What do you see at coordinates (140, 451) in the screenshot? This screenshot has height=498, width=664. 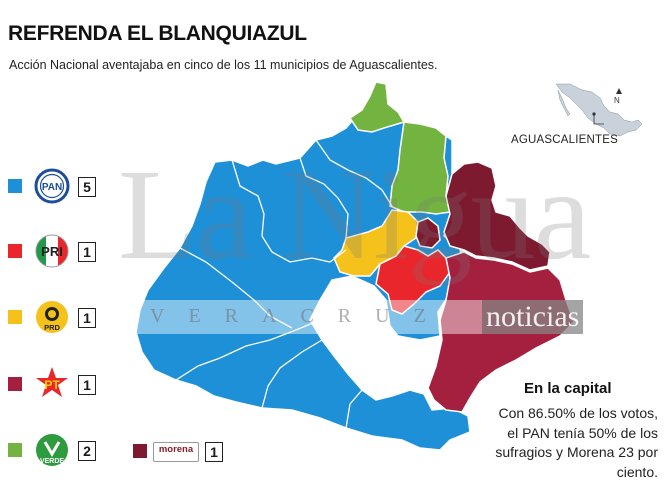 I see `legend-swatch-morena` at bounding box center [140, 451].